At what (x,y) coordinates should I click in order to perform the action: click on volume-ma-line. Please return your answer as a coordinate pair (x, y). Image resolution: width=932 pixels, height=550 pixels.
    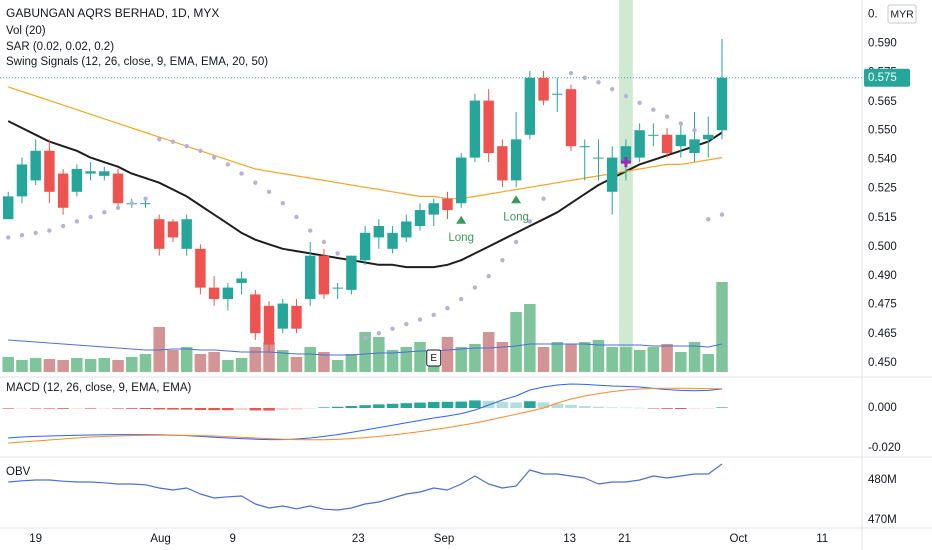
    Looking at the image, I should click on (365, 347).